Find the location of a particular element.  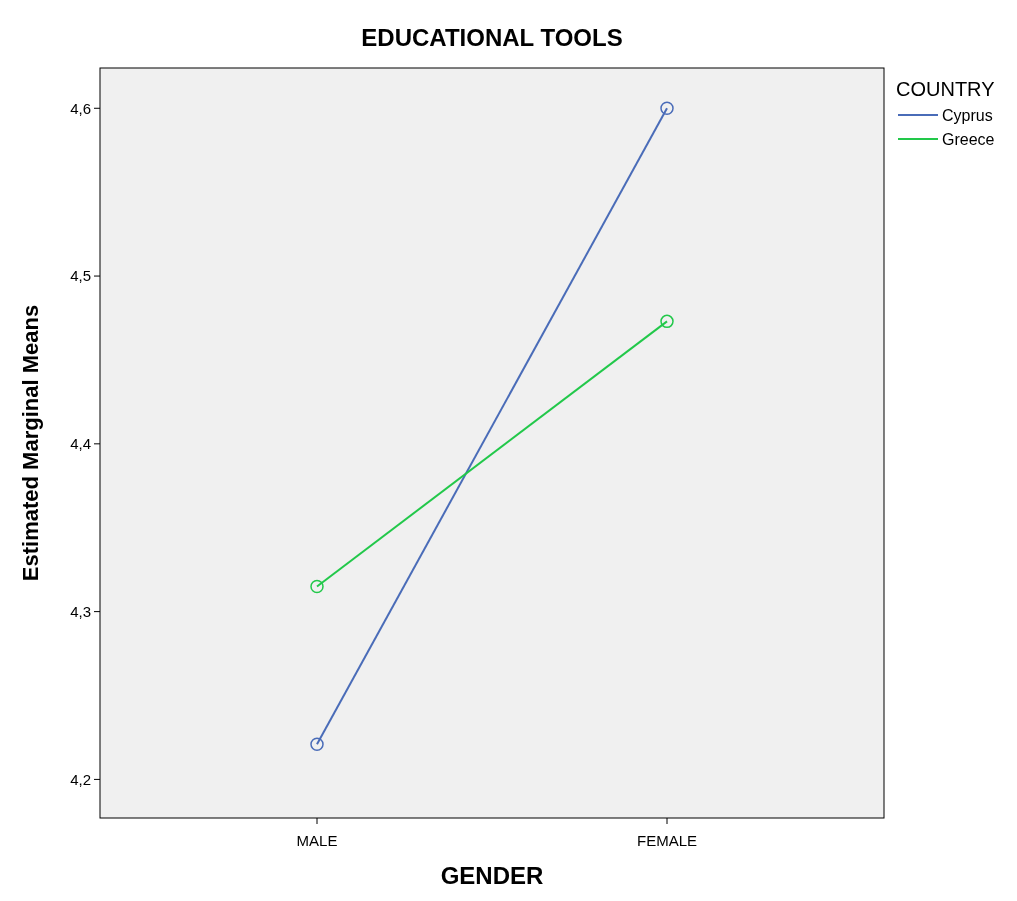

legend-title: COUNTRY is located at coordinates (945, 89).